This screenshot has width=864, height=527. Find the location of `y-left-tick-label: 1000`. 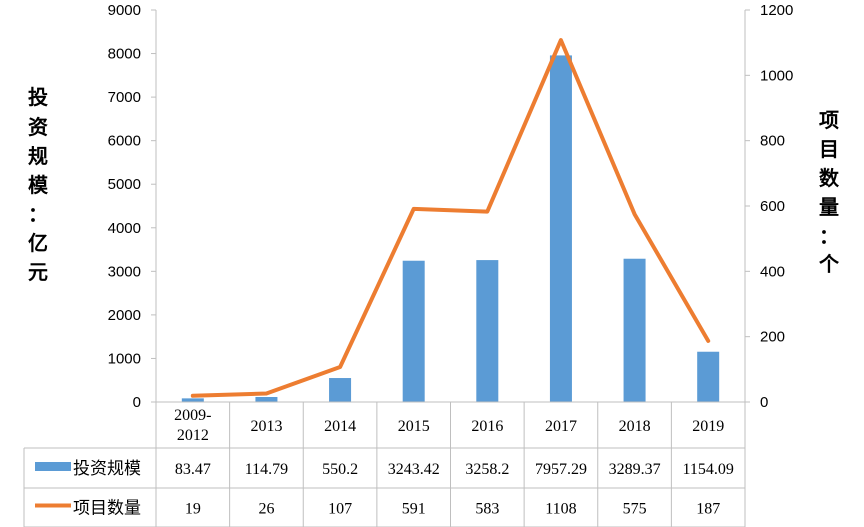

y-left-tick-label: 1000 is located at coordinates (124, 358).